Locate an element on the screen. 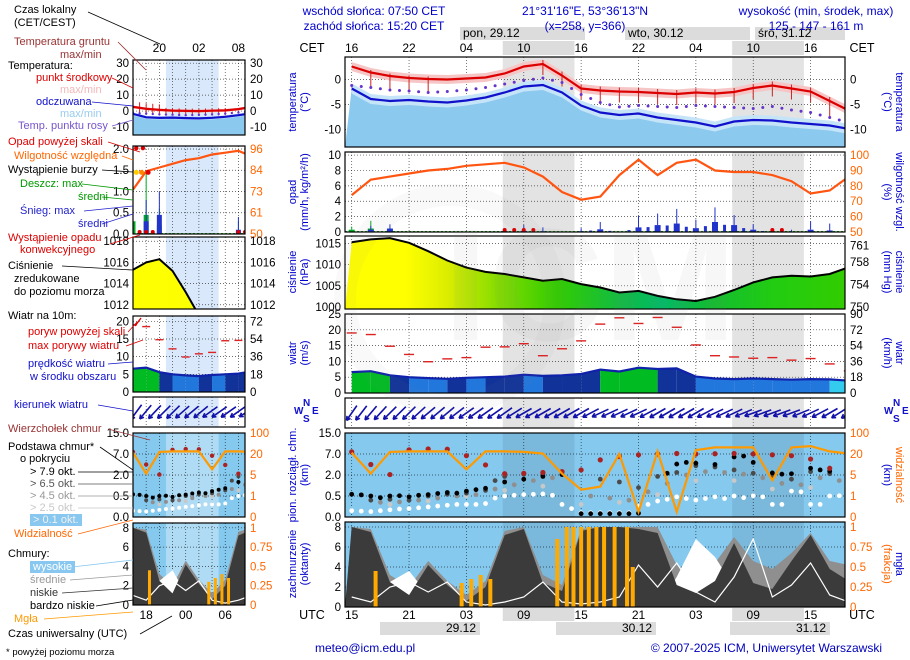 The image size is (910, 660). y-axis-tick: 2.0 is located at coordinates (121, 476).